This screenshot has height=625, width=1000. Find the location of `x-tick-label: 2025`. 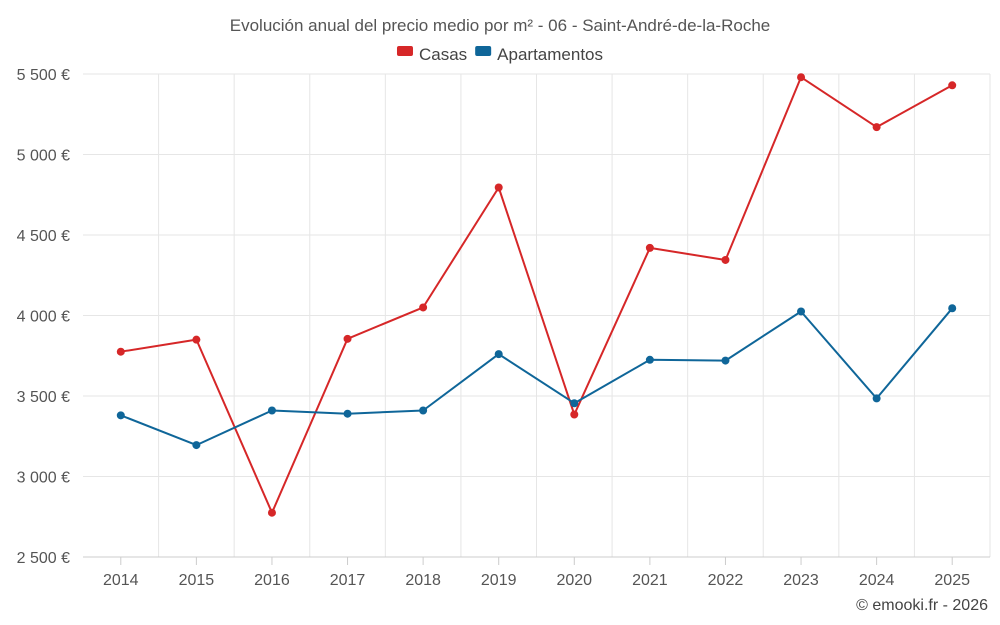

x-tick-label: 2025 is located at coordinates (952, 580).